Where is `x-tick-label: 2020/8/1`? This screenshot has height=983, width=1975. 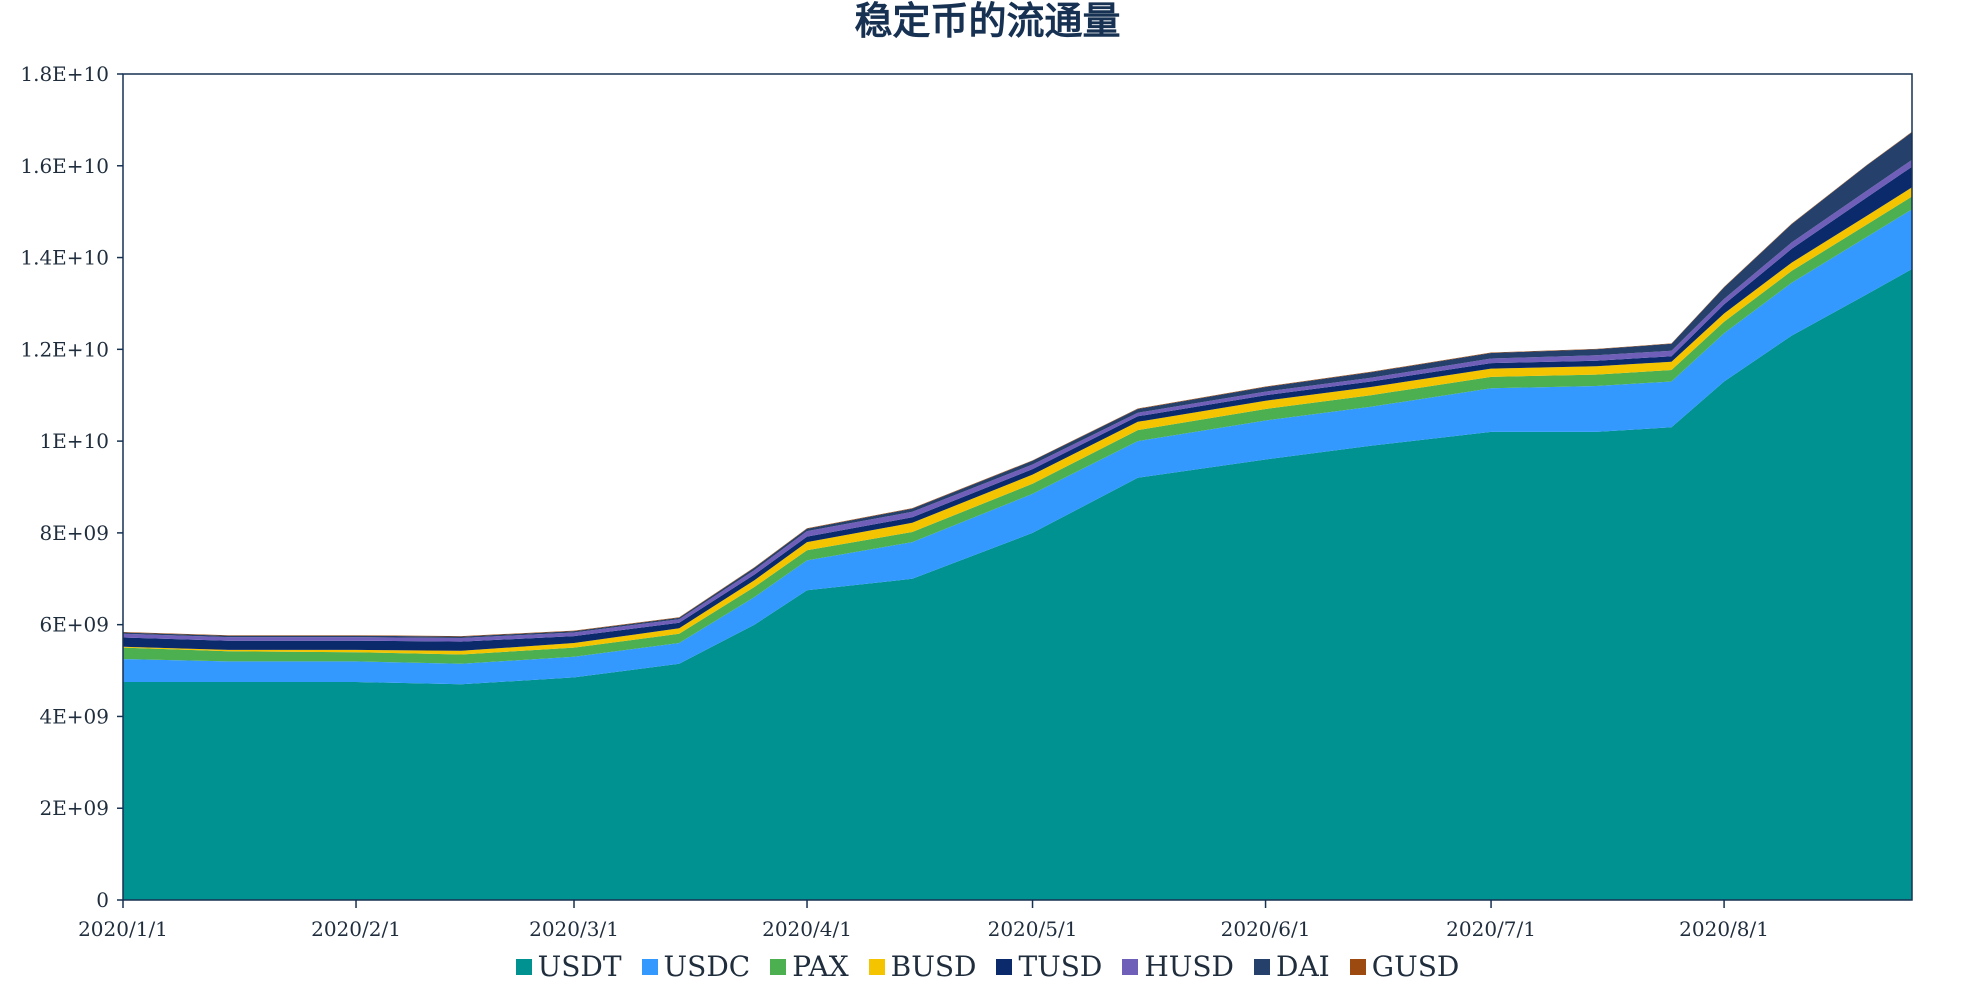 x-tick-label: 2020/8/1 is located at coordinates (1724, 929).